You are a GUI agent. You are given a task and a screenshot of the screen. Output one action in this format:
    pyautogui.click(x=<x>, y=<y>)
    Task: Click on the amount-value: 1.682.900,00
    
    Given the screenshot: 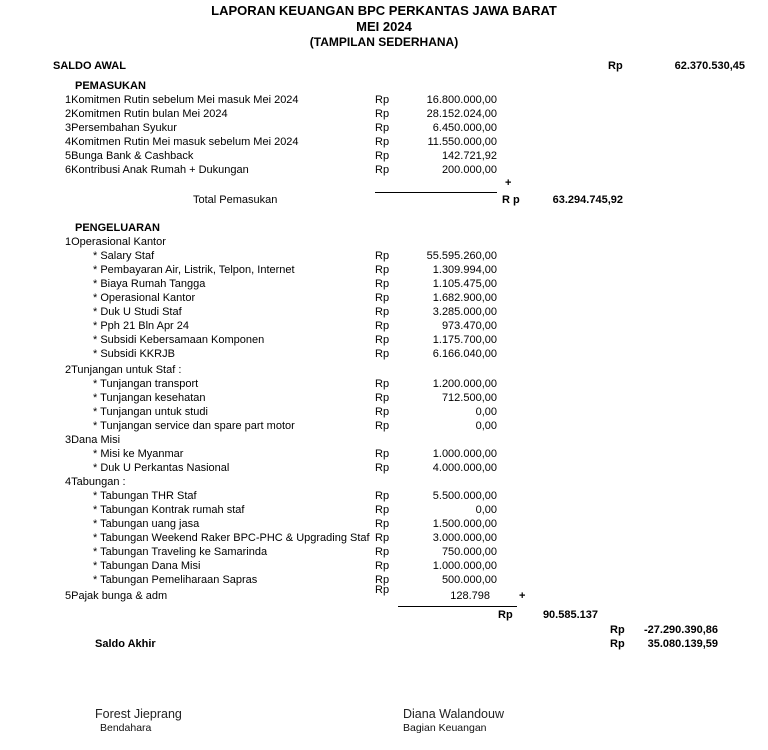 What is the action you would take?
    pyautogui.click(x=464, y=298)
    